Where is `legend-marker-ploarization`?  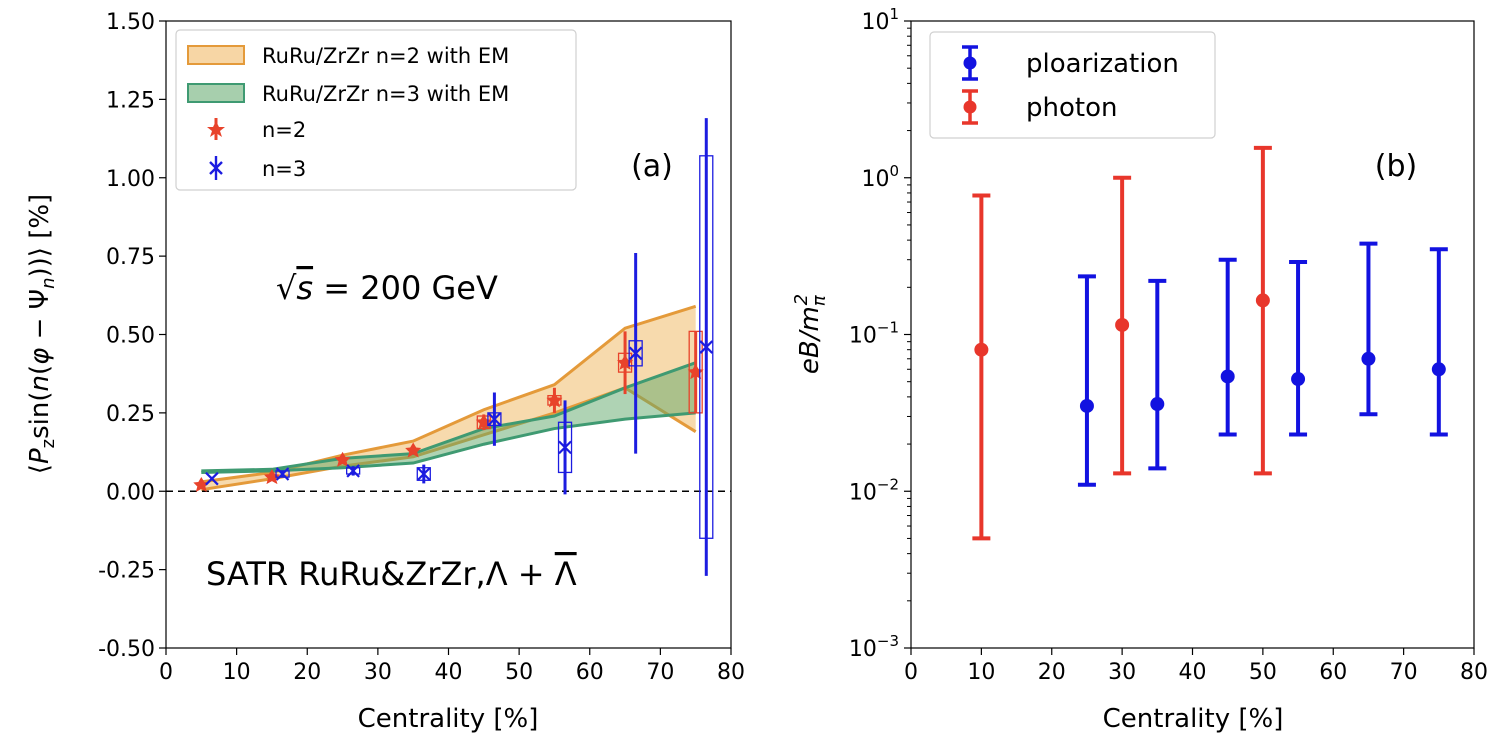 legend-marker-ploarization is located at coordinates (970, 63).